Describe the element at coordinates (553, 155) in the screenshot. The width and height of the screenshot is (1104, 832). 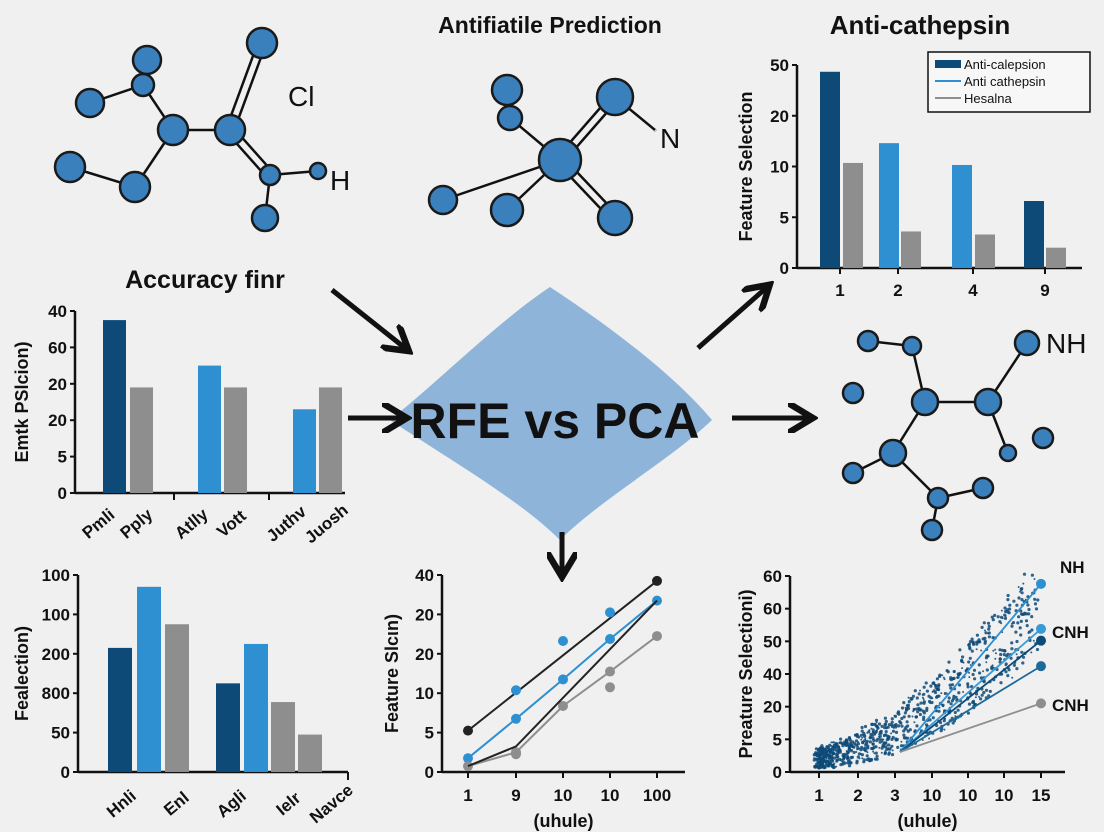
I see `molecule-top-center: N` at that location.